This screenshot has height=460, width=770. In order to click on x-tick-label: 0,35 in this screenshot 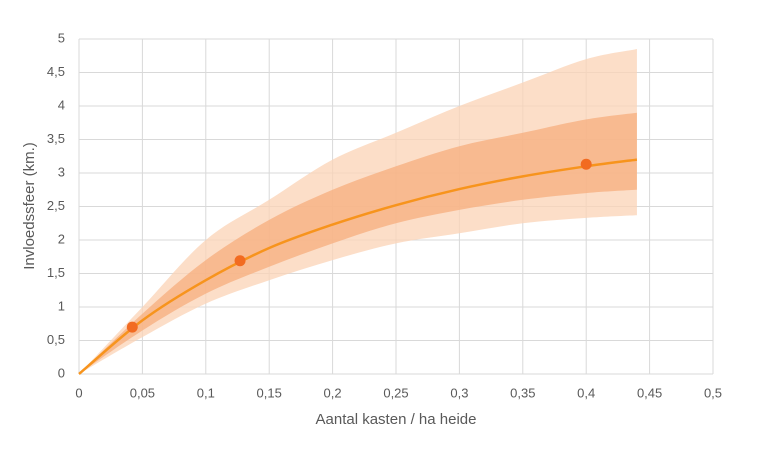, I will do `click(522, 392)`.